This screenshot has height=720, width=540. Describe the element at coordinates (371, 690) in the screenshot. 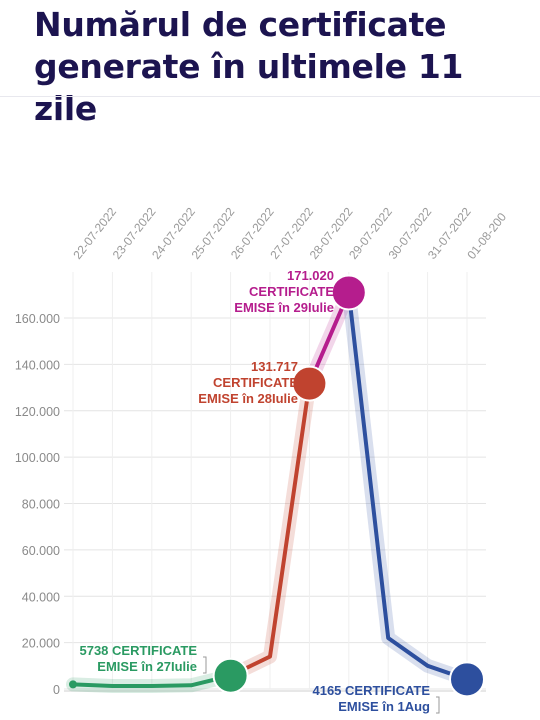

I see `annotation-label: 4165 CERTIFICATE` at that location.